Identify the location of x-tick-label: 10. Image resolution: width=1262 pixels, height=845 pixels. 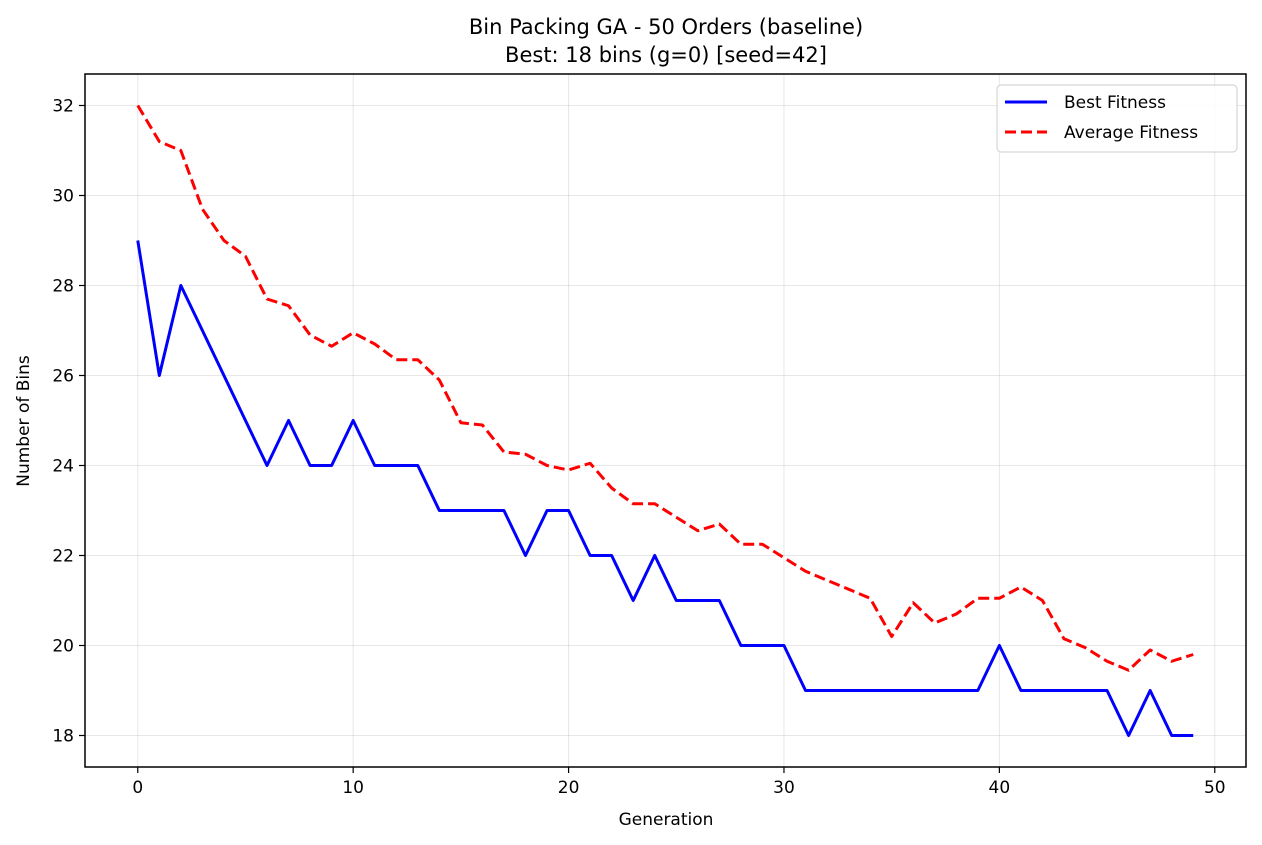
(353, 788).